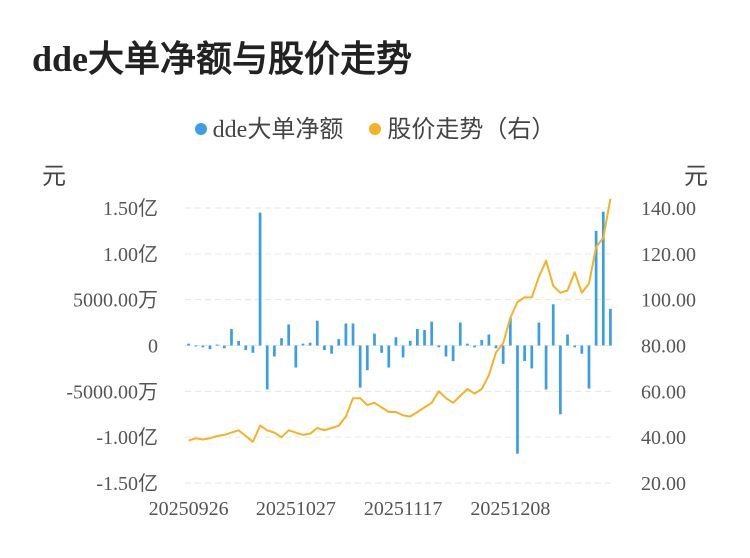  What do you see at coordinates (127, 483) in the screenshot?
I see `left-tick-label: -1.50亿` at bounding box center [127, 483].